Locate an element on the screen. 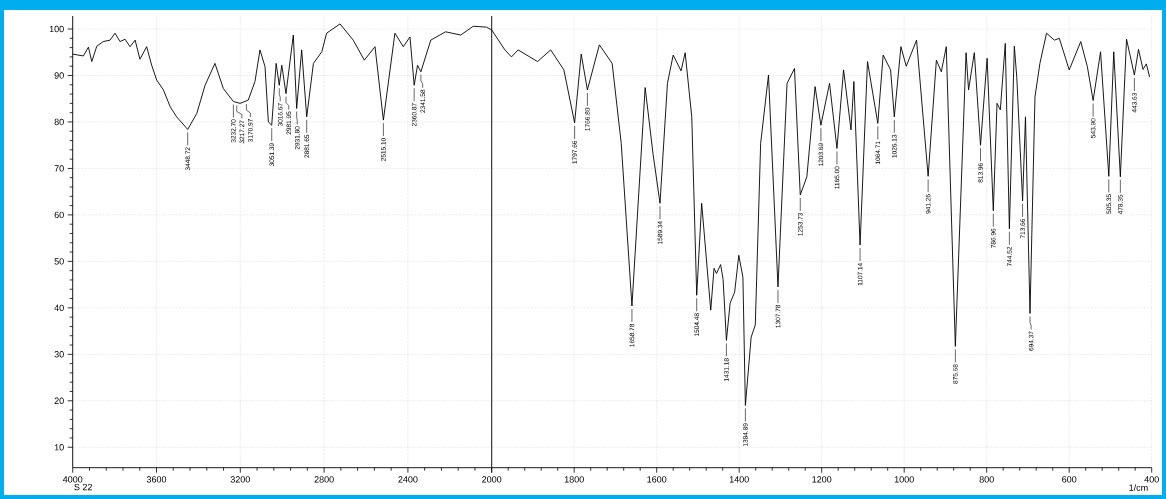  y-tick-label: 80 is located at coordinates (59, 122).